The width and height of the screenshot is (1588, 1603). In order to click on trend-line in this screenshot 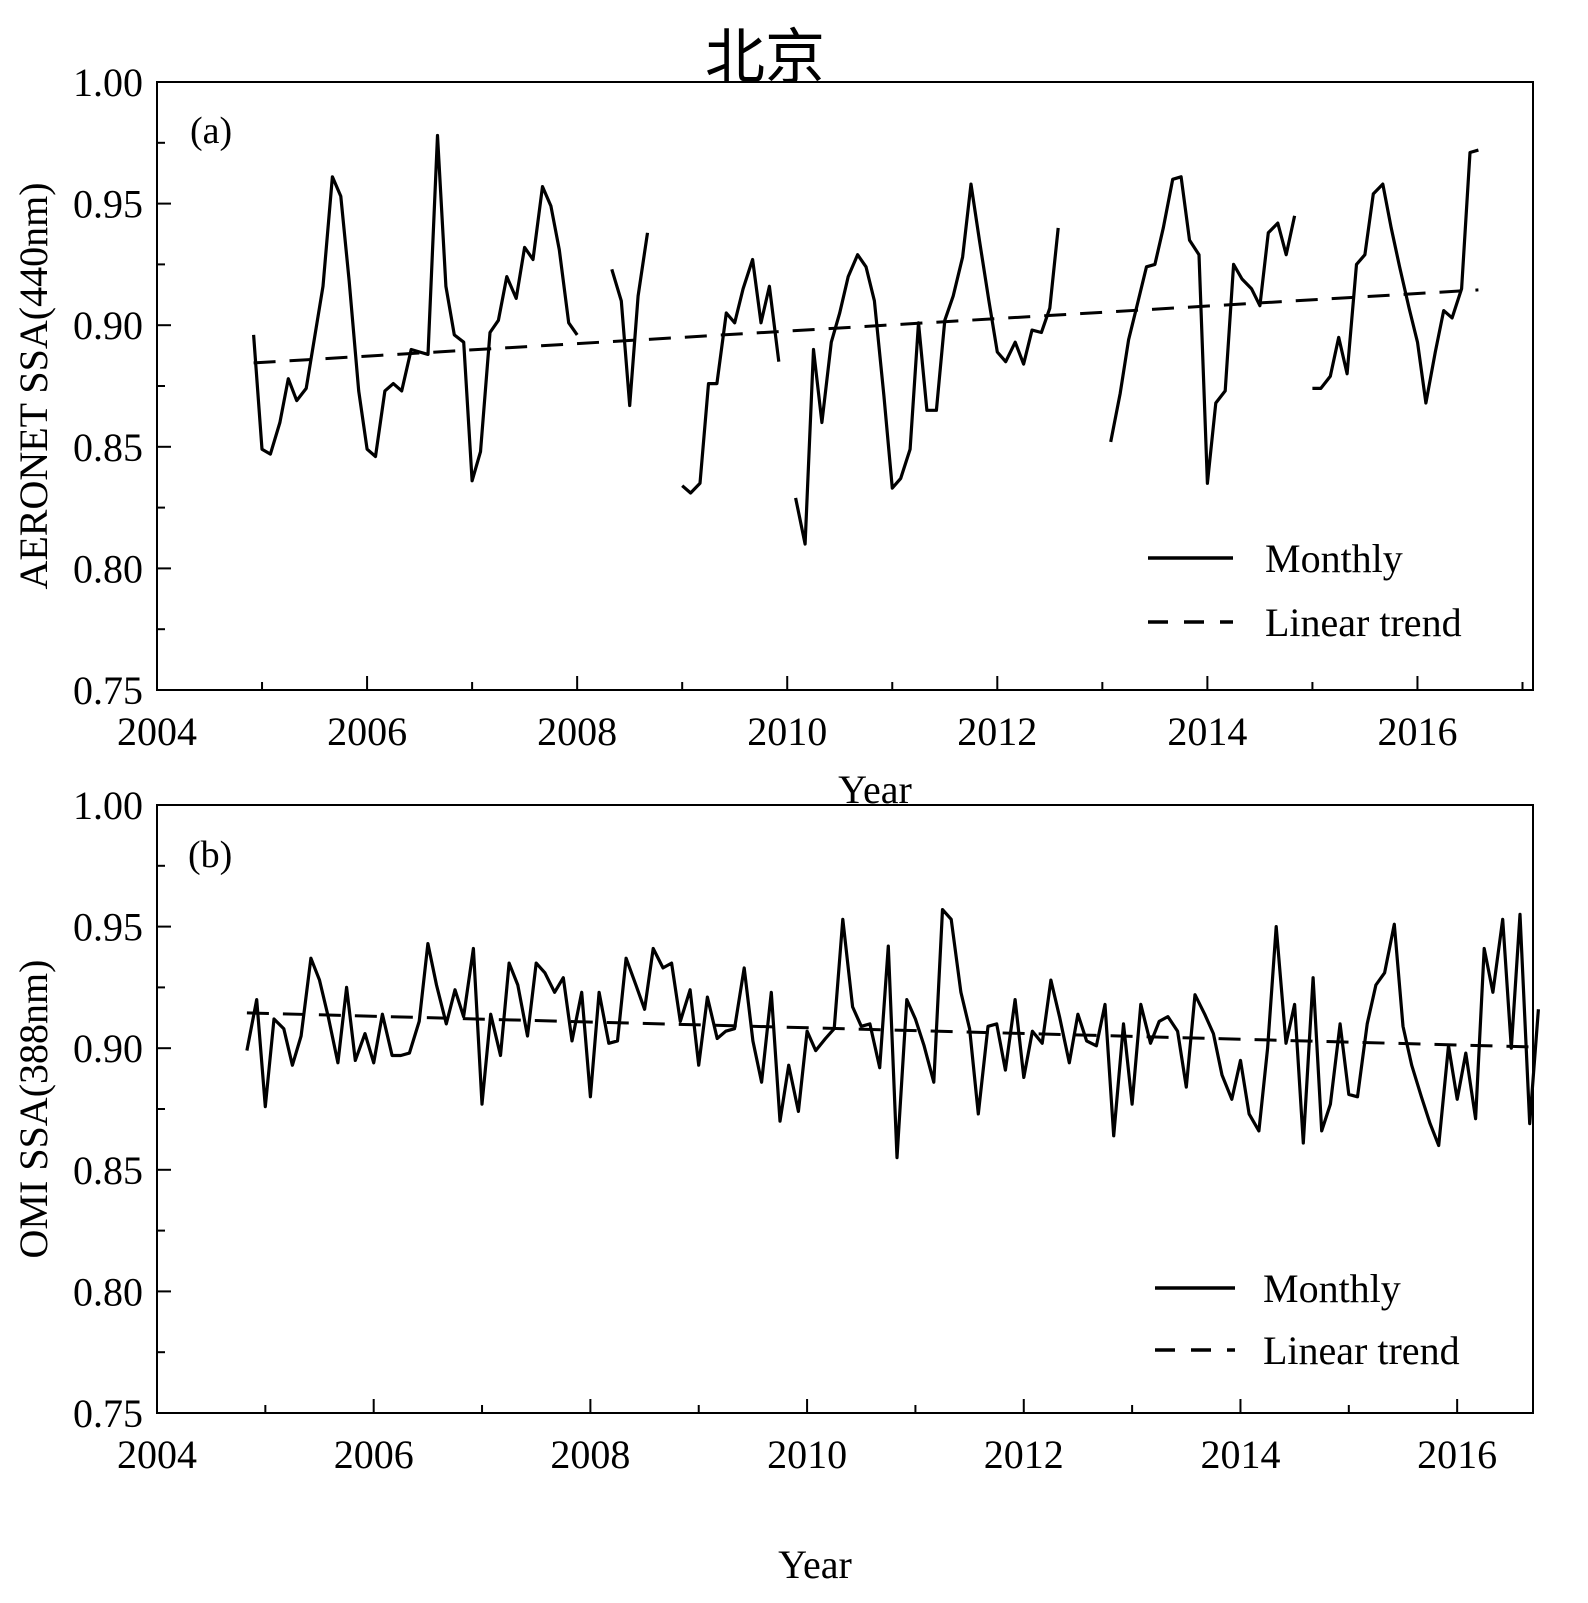, I will do `click(866, 326)`.